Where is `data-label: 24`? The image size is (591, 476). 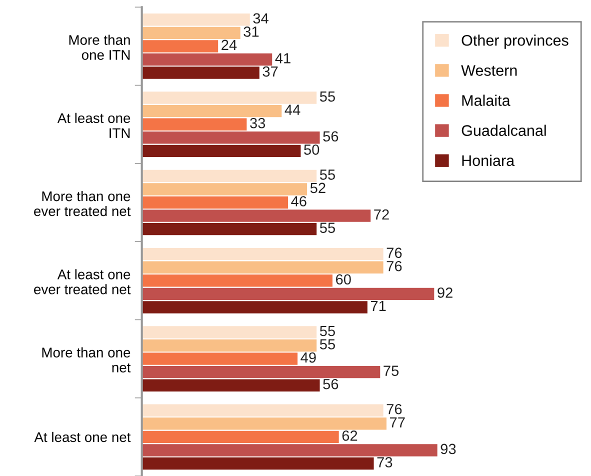 data-label: 24 is located at coordinates (229, 45).